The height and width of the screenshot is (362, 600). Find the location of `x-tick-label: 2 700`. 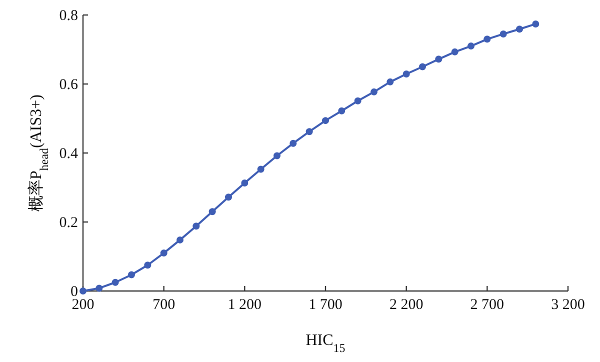

x-tick-label: 2 700 is located at coordinates (487, 305).